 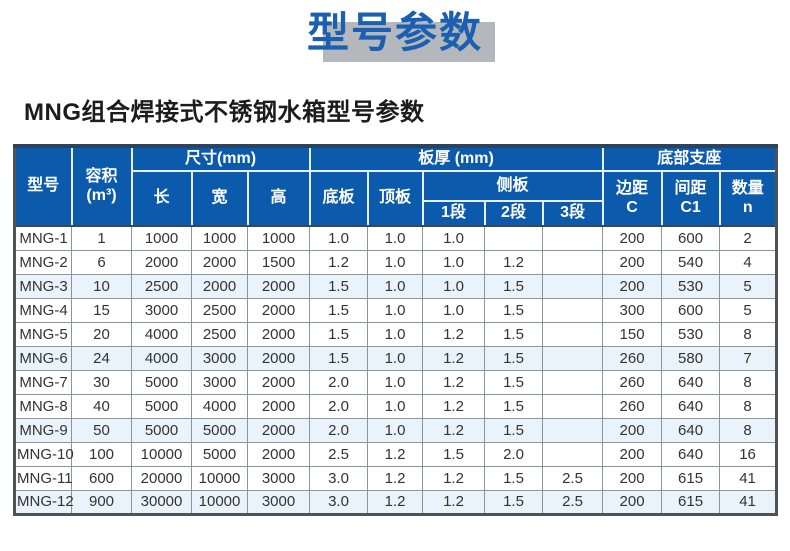 I want to click on model-cell: MNG-8, so click(x=43, y=406).